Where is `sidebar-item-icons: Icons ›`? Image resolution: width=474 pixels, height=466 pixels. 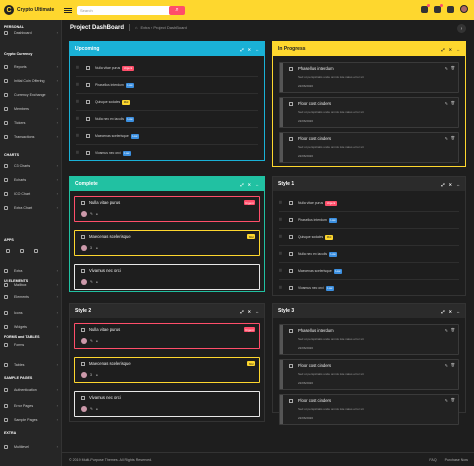
sidebar-item-icons: Icons › is located at coordinates (31, 312).